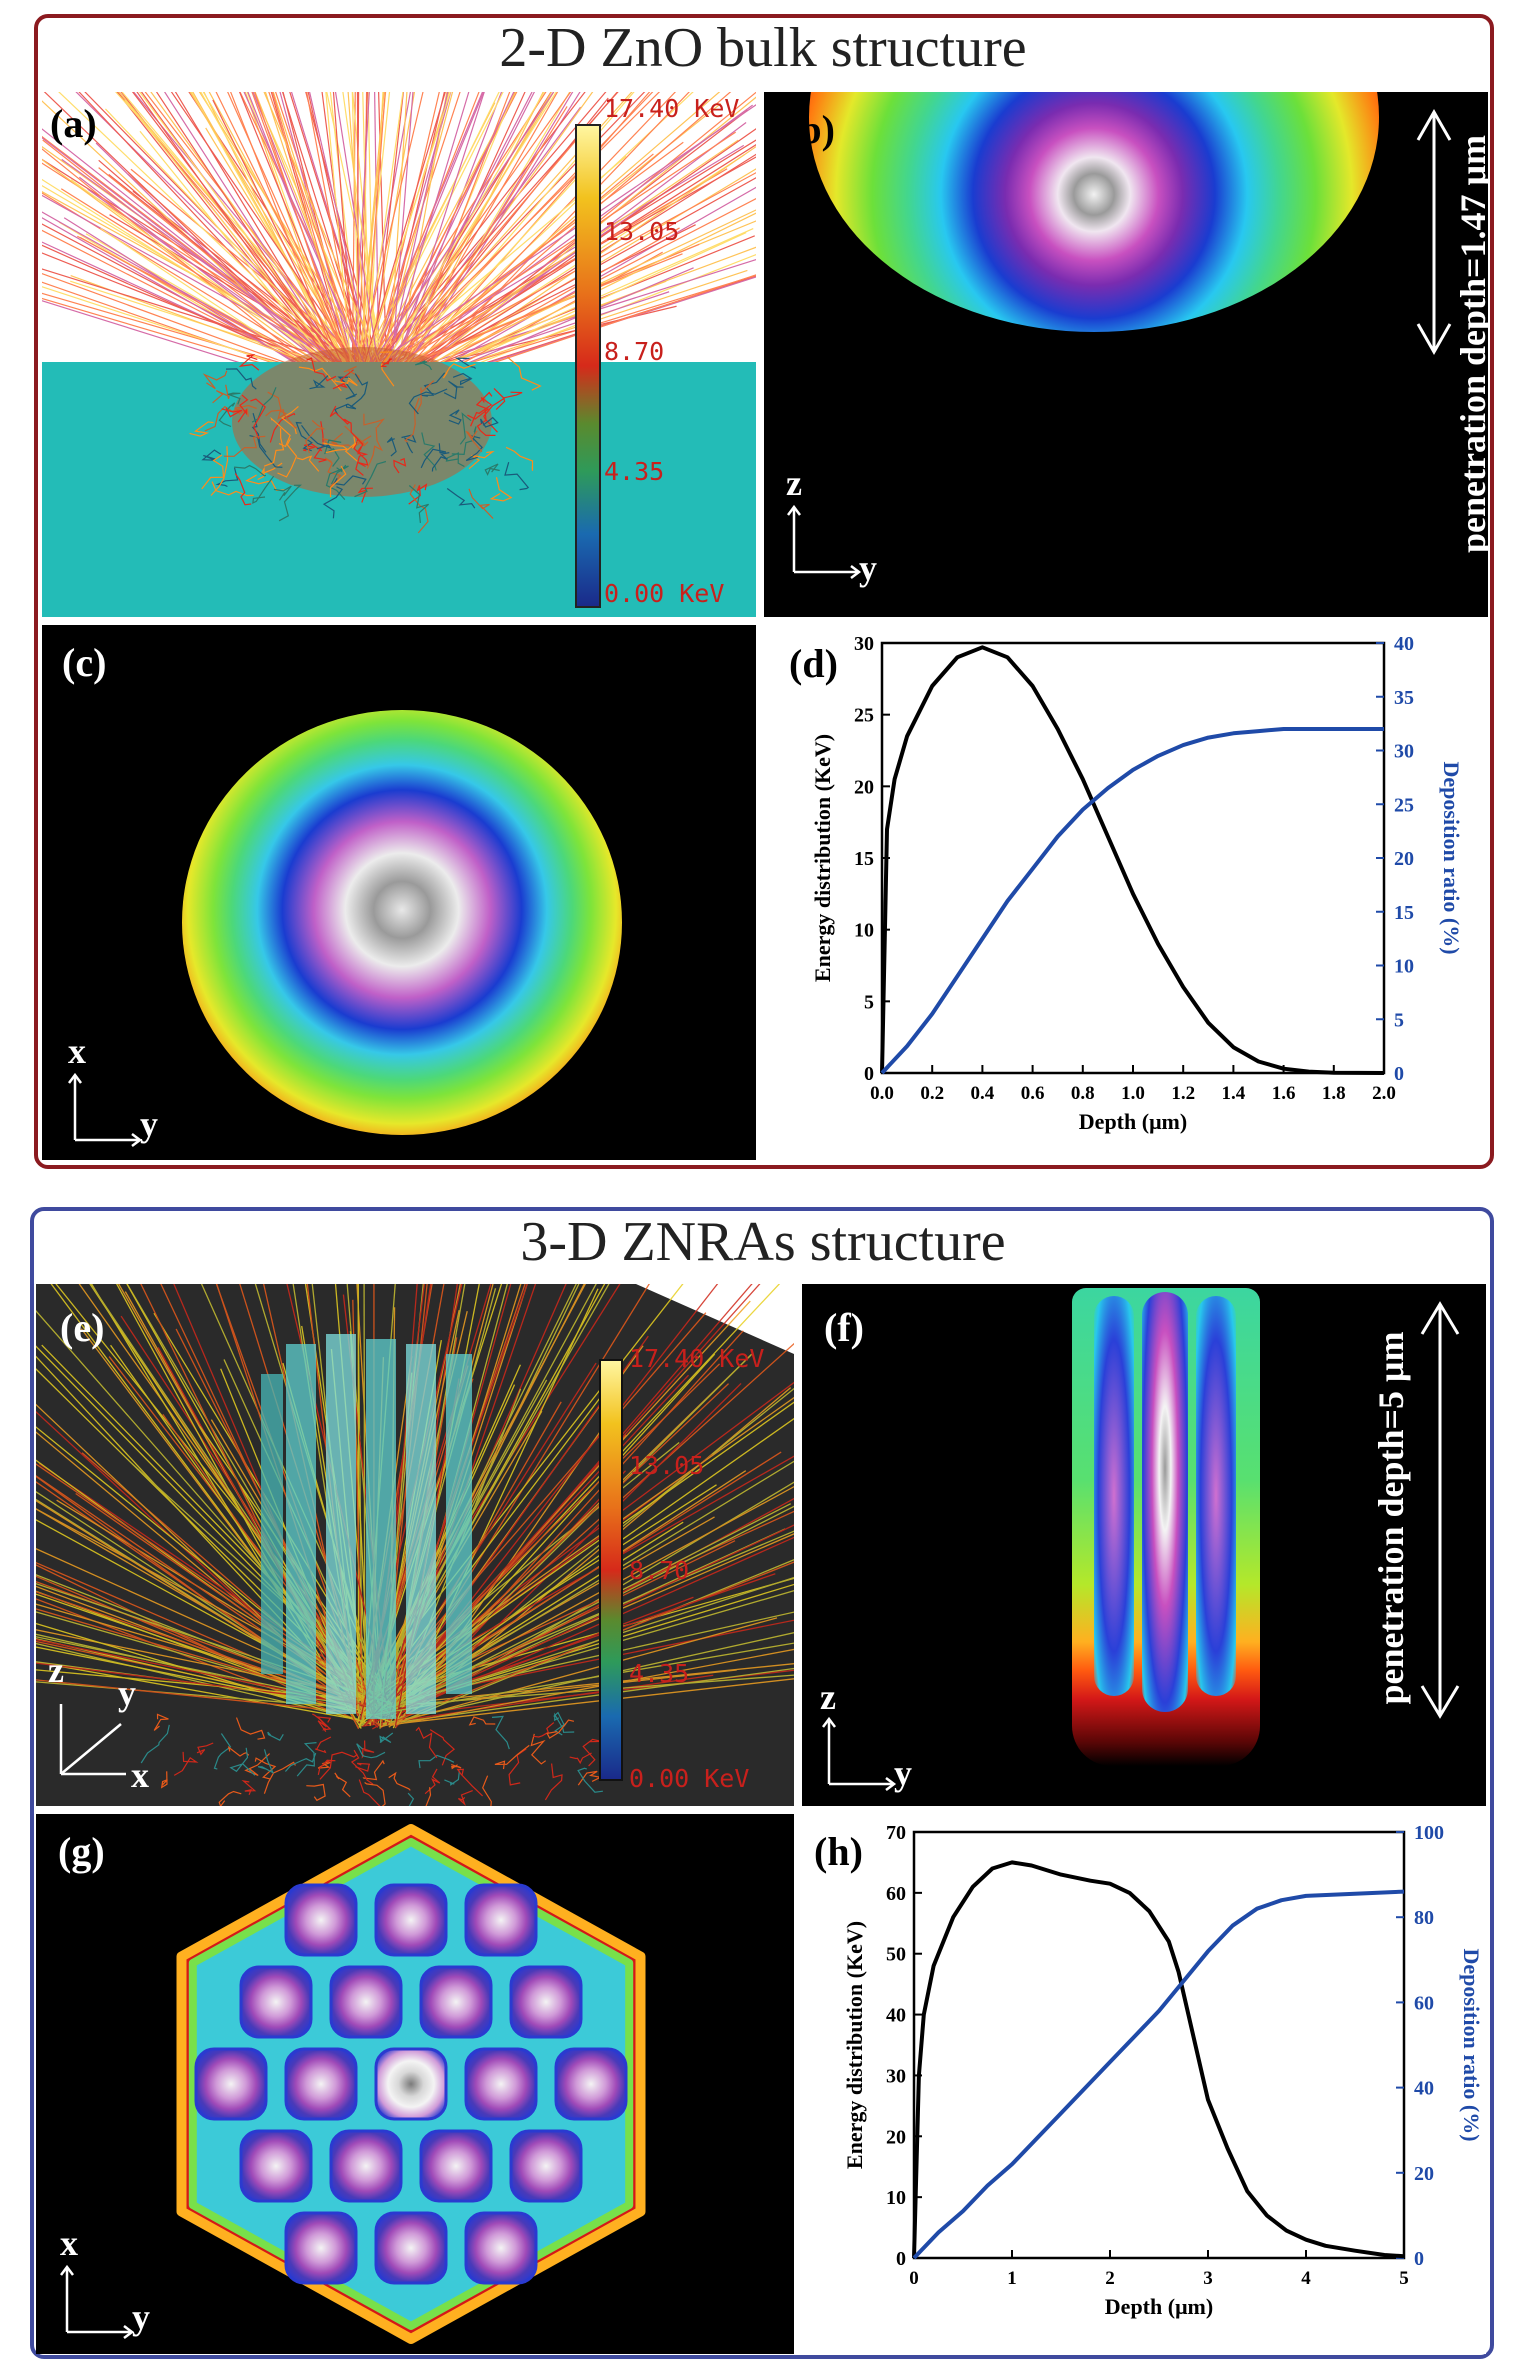 Image resolution: width=1526 pixels, height=2370 pixels. I want to click on y2-tick-label: 25, so click(1404, 805).